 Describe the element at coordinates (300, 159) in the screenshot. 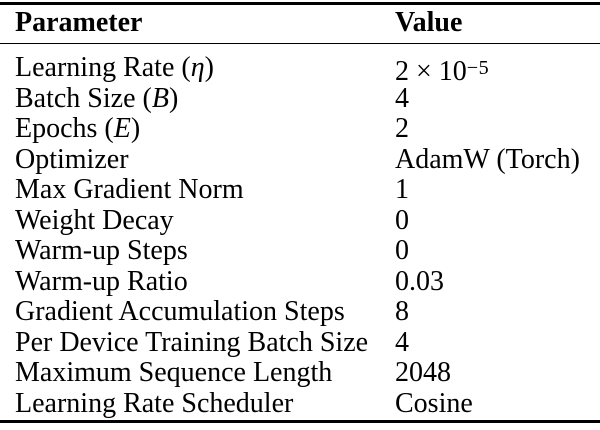

I see `table-row: Optimizer AdamW (Torch)` at that location.